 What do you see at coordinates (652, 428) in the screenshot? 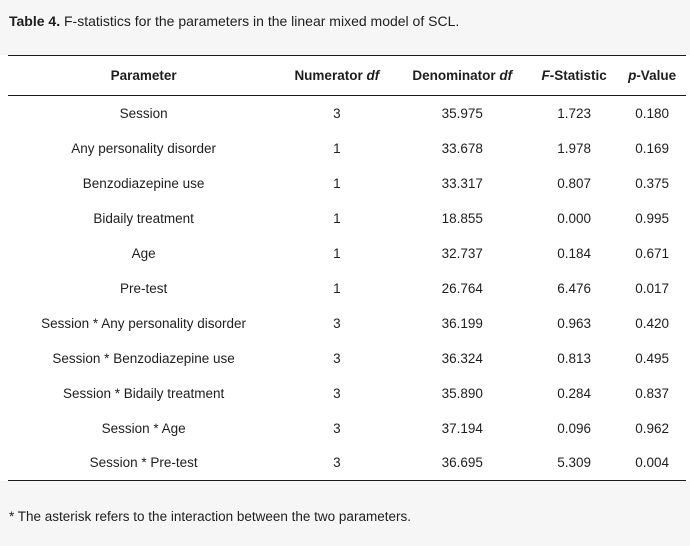
I see `value-cell: 0.962` at bounding box center [652, 428].